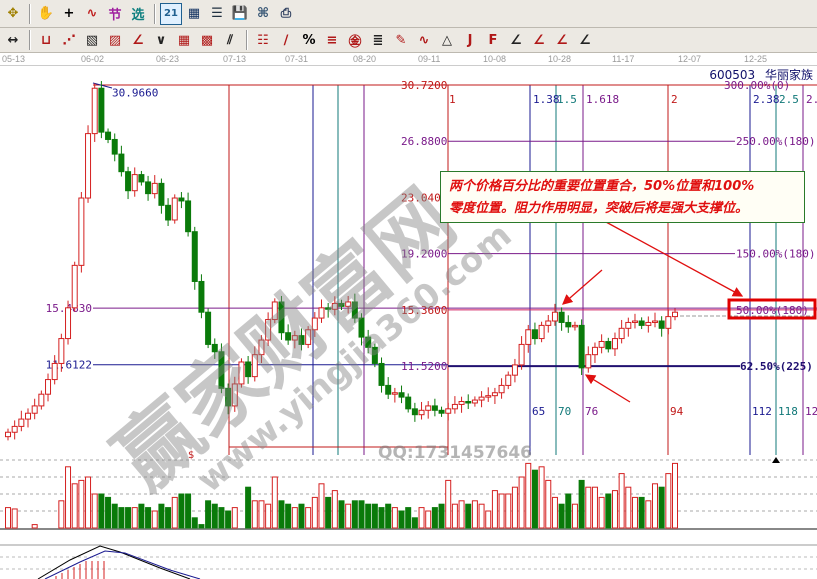  What do you see at coordinates (424, 40) in the screenshot?
I see `sine-icon: ∿` at bounding box center [424, 40].